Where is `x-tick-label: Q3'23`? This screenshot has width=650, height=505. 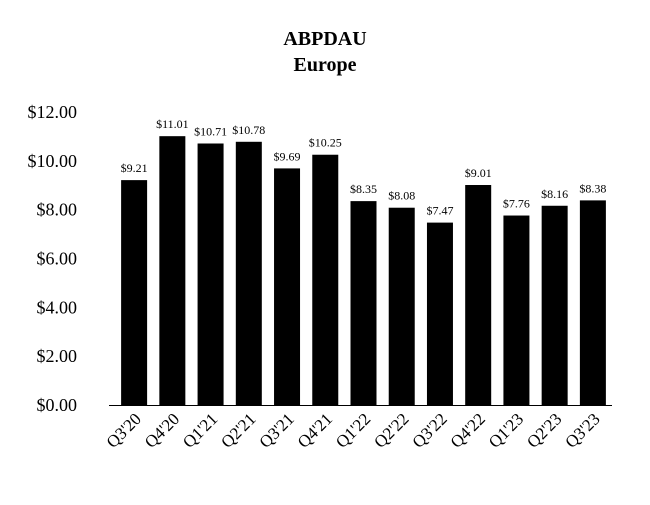
x-tick-label: Q3'23 is located at coordinates (582, 430).